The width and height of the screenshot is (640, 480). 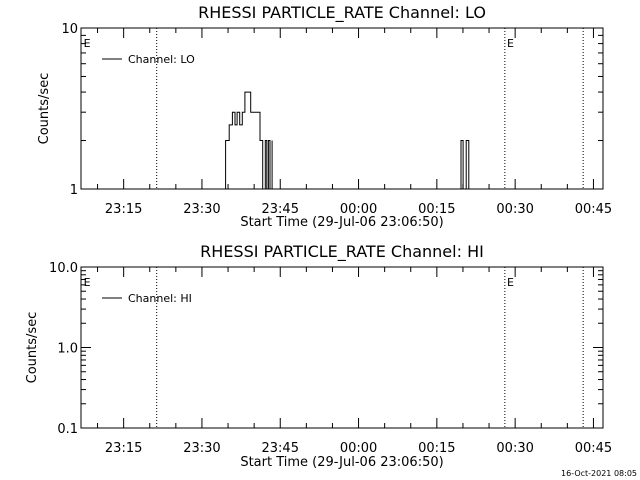 I want to click on chart-title: RHESSI PARTICLE_RATE Channel: HI, so click(x=342, y=252).